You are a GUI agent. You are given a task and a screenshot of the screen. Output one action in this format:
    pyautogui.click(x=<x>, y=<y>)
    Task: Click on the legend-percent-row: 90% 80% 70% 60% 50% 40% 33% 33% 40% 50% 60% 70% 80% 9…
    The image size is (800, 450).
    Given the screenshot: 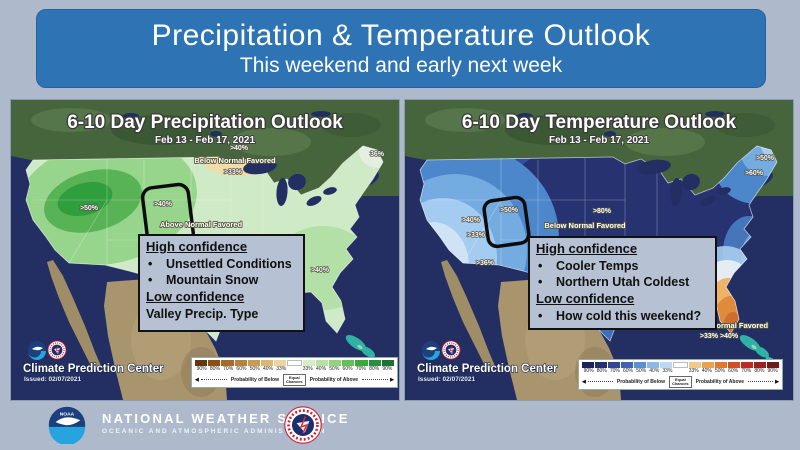 What is the action you would take?
    pyautogui.click(x=680, y=372)
    